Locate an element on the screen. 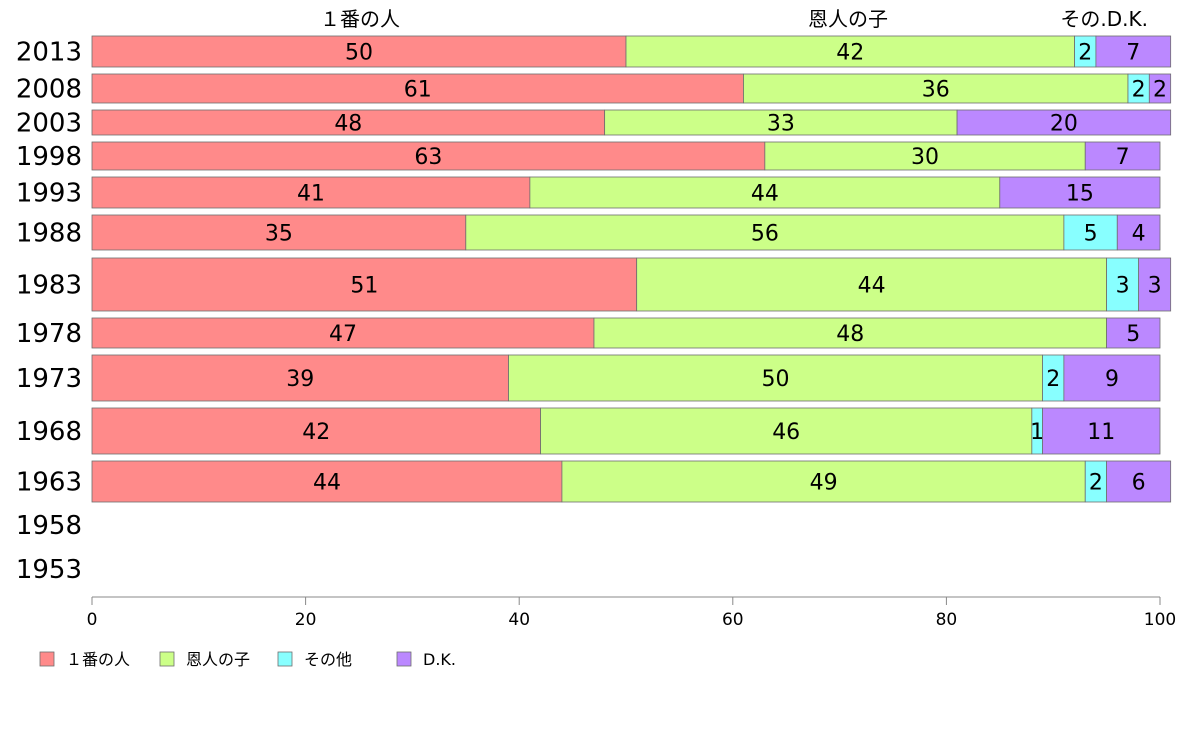  data-label-2003-series-4: 20 is located at coordinates (1064, 124).